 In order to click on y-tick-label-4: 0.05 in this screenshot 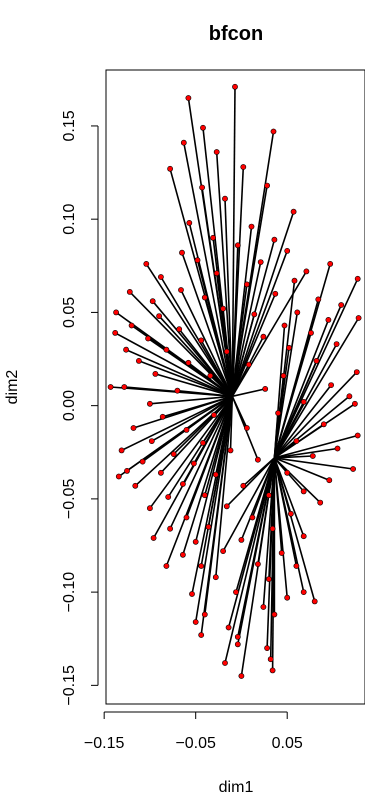, I will do `click(69, 312)`.